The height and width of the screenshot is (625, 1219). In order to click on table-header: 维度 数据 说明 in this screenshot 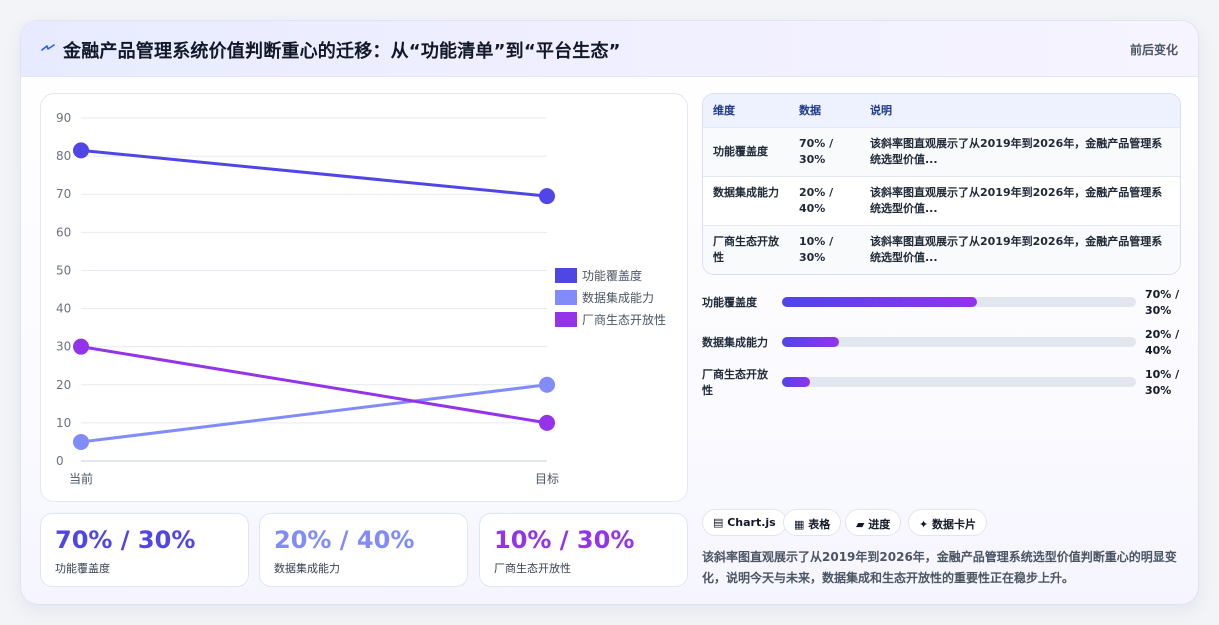, I will do `click(941, 110)`.